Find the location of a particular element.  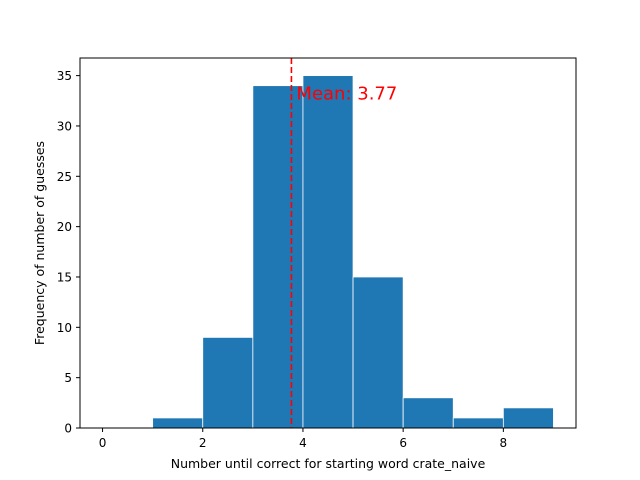

y-tick-label: 25 is located at coordinates (64, 177).